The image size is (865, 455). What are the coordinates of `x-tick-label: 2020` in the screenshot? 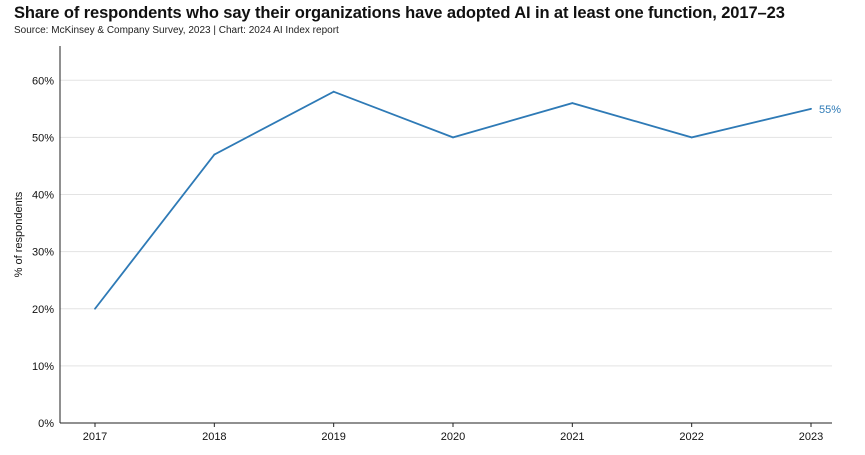 It's located at (453, 437).